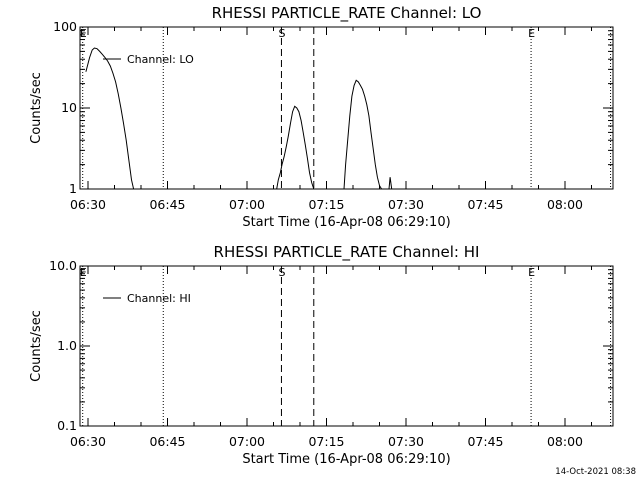  Describe the element at coordinates (595, 472) in the screenshot. I see `footer-timestamp: 14-Oct-2021 08:38` at that location.